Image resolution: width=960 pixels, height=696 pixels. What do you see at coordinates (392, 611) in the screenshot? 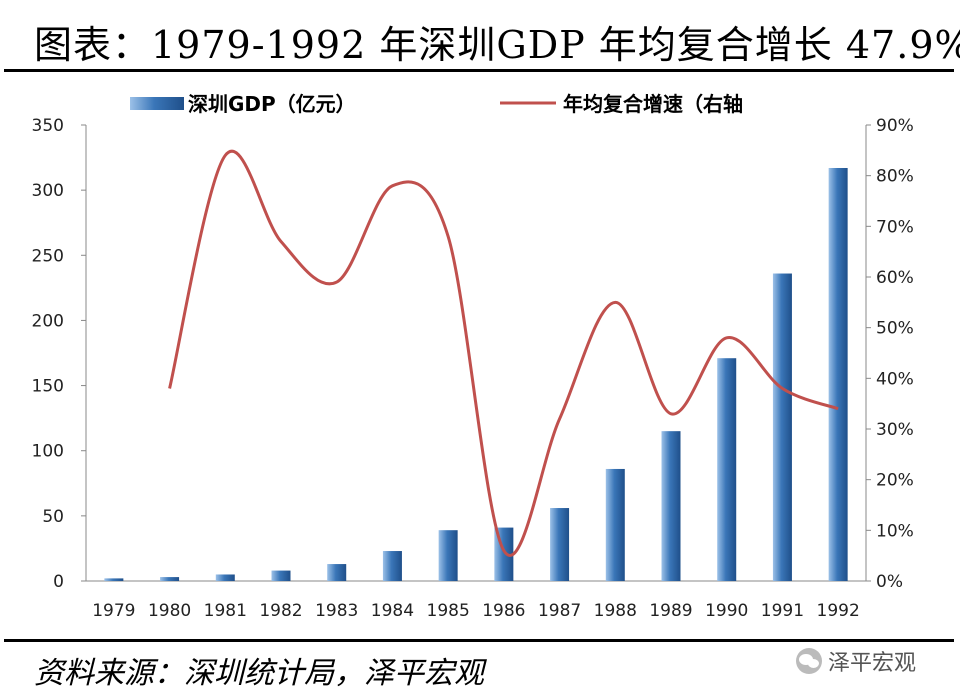
I see `x-tick-label: 1984` at bounding box center [392, 611].